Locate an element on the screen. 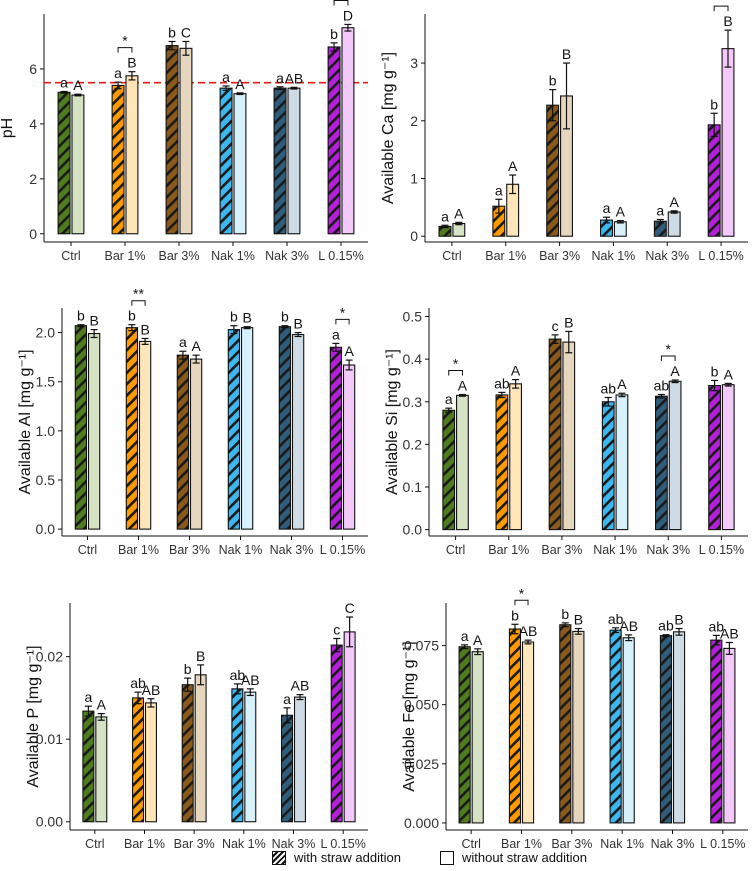 The width and height of the screenshot is (754, 871). empty-swatch-icon is located at coordinates (447, 857).